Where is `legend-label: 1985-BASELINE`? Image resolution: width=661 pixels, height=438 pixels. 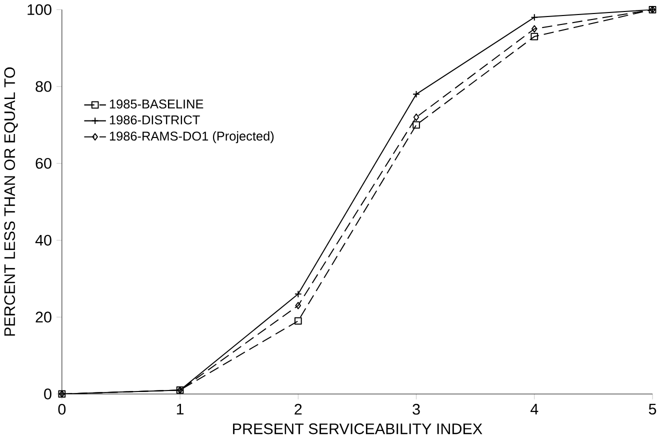
legend-label: 1985-BASELINE is located at coordinates (157, 103).